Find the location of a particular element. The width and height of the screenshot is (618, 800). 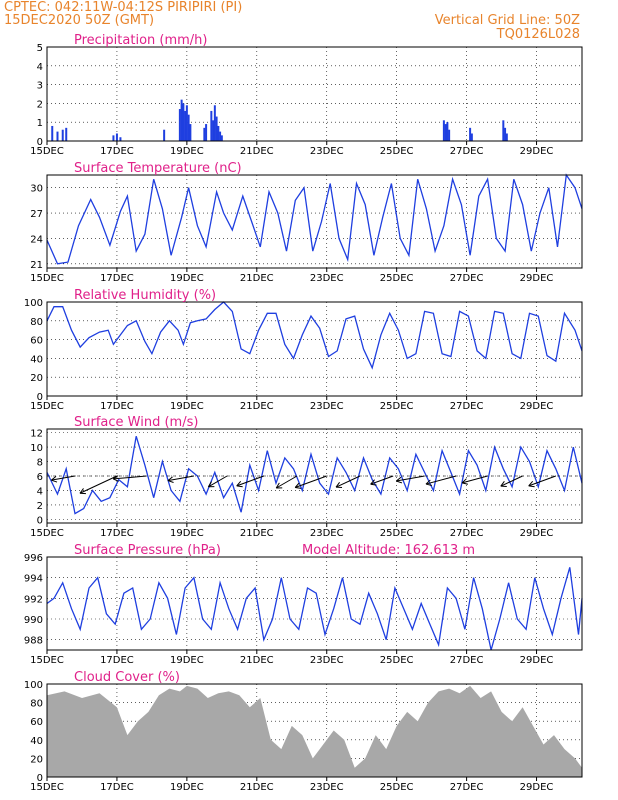

y-tick-label: 100 is located at coordinates (33, 303).